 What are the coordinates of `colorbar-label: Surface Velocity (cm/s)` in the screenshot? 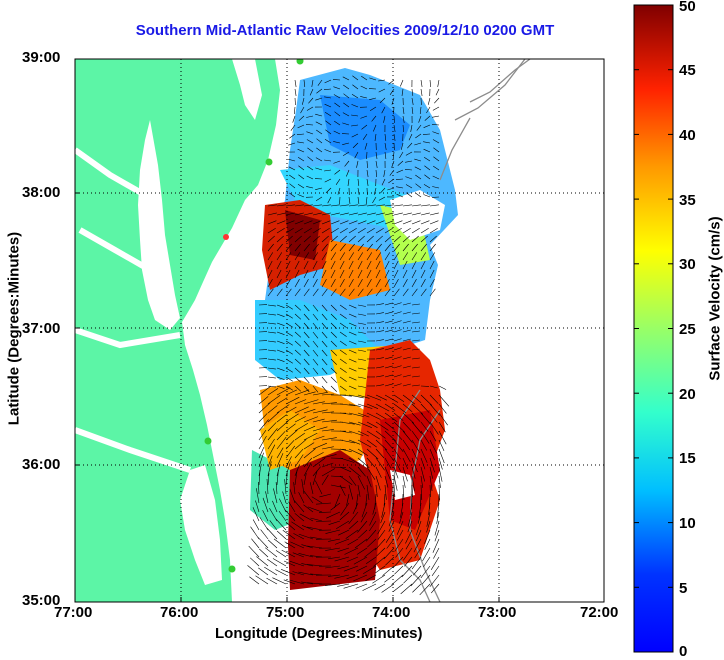 It's located at (715, 299).